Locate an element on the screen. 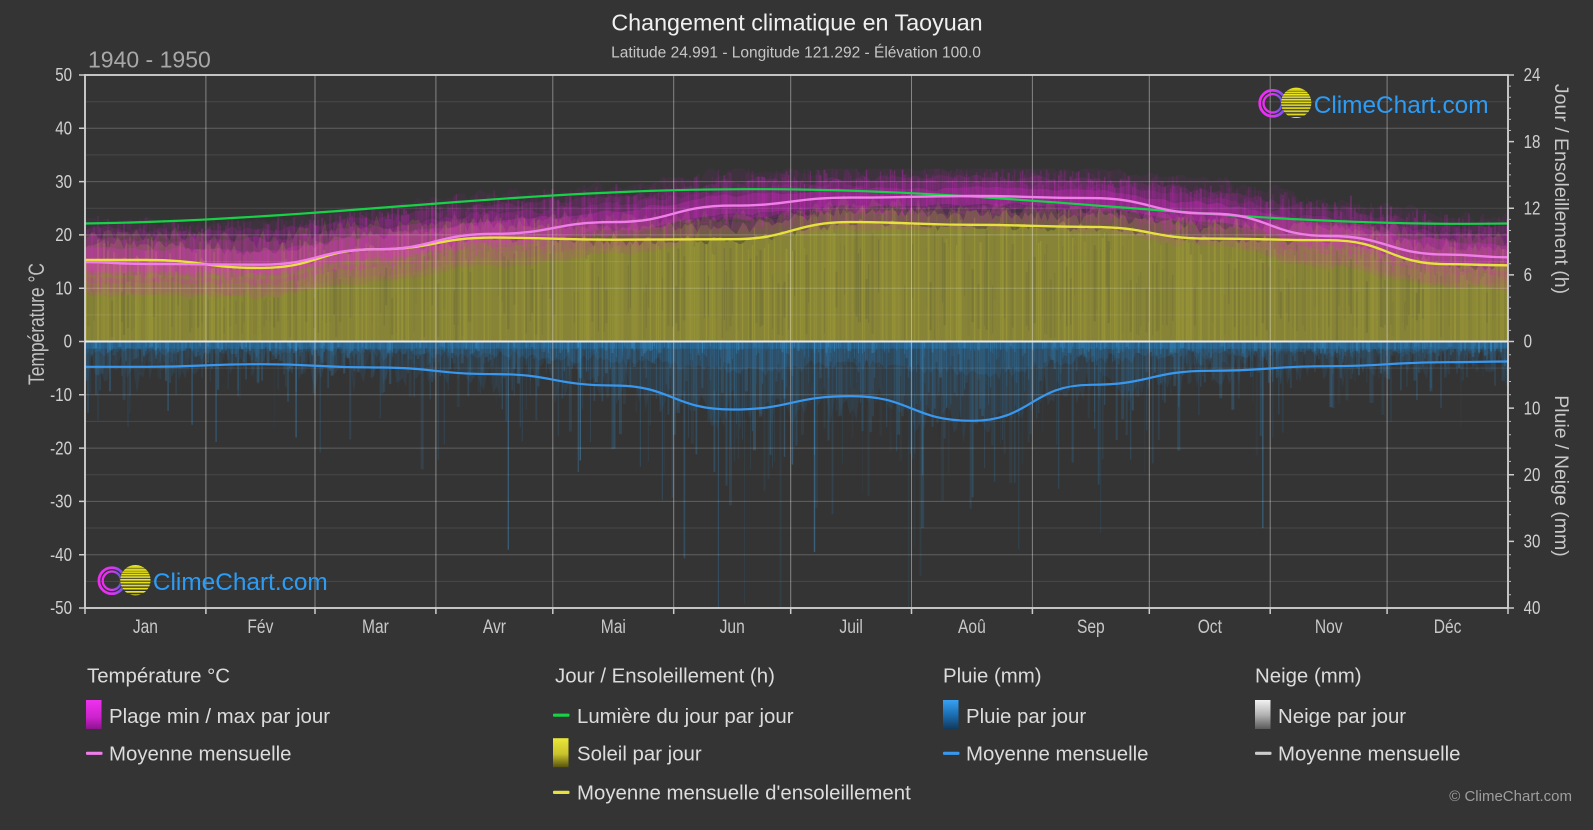  svg-text: 1940 - 1950 is located at coordinates (149, 60).